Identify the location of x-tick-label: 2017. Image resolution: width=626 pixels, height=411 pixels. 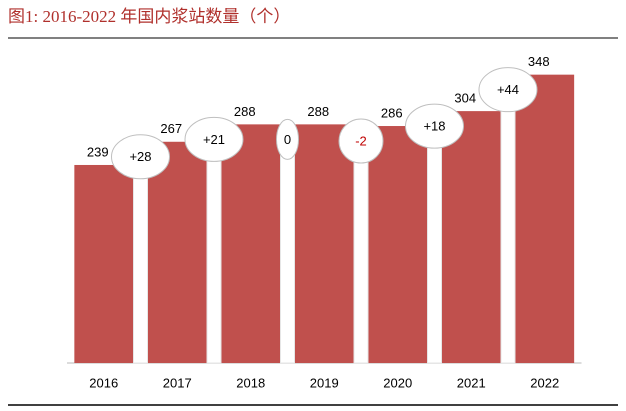
(177, 382).